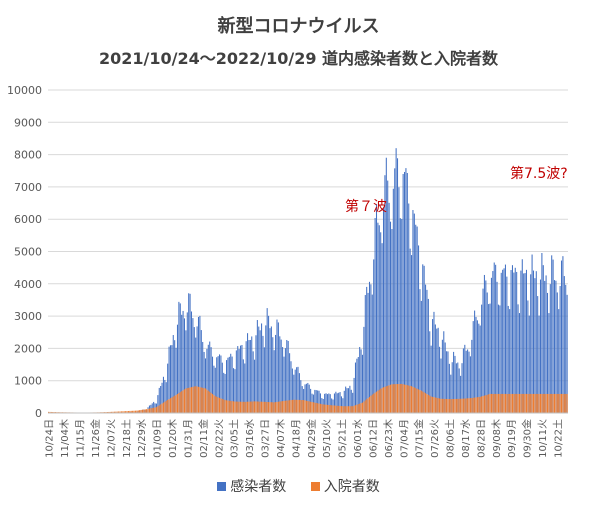 Image resolution: width=597 pixels, height=508 pixels. Describe the element at coordinates (142, 438) in the screenshot. I see `x-tick-label: 12/29水` at that location.